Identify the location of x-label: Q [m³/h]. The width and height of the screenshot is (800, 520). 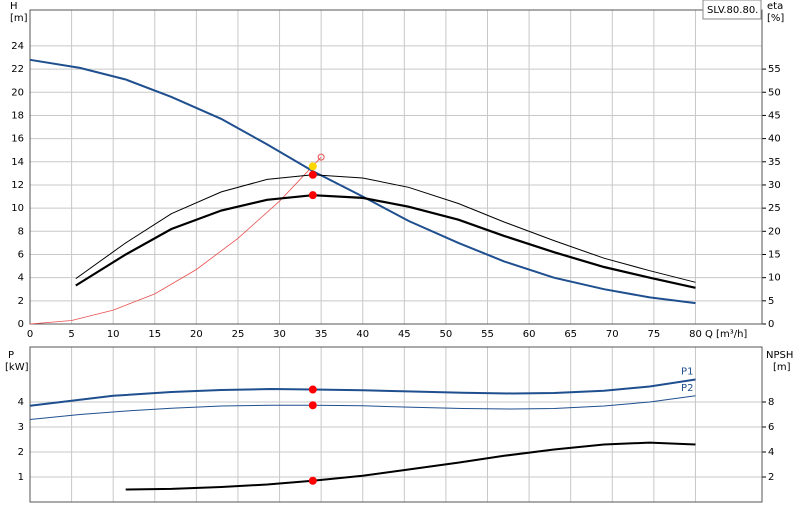
(726, 334).